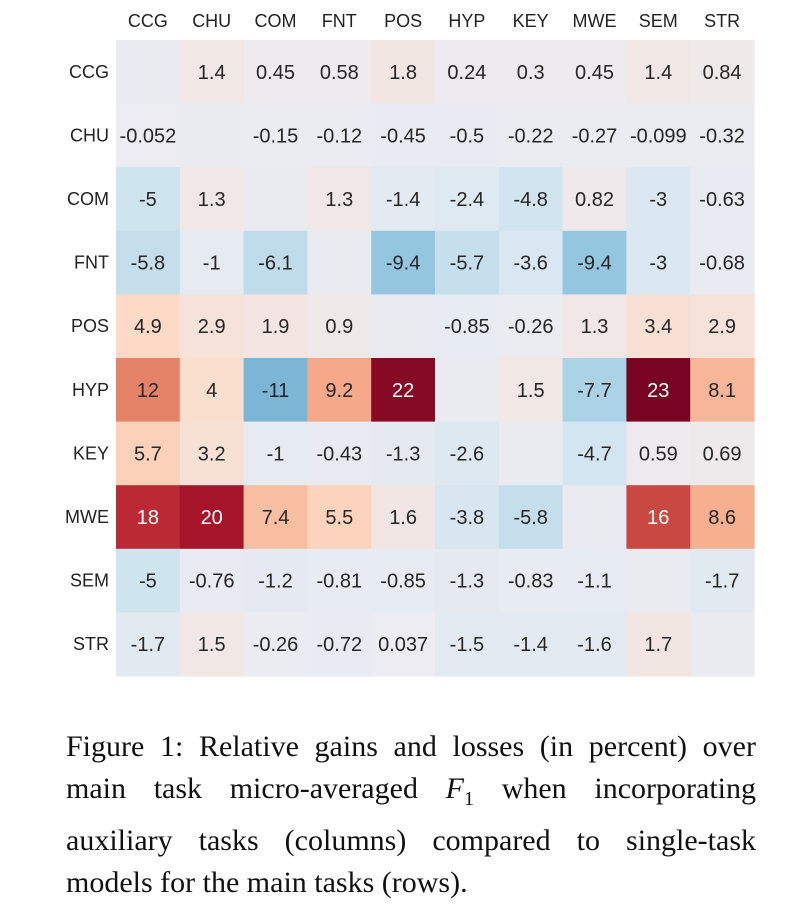 Image resolution: width=805 pixels, height=905 pixels. What do you see at coordinates (212, 264) in the screenshot?
I see `cell-label-fnt-chu: -1` at bounding box center [212, 264].